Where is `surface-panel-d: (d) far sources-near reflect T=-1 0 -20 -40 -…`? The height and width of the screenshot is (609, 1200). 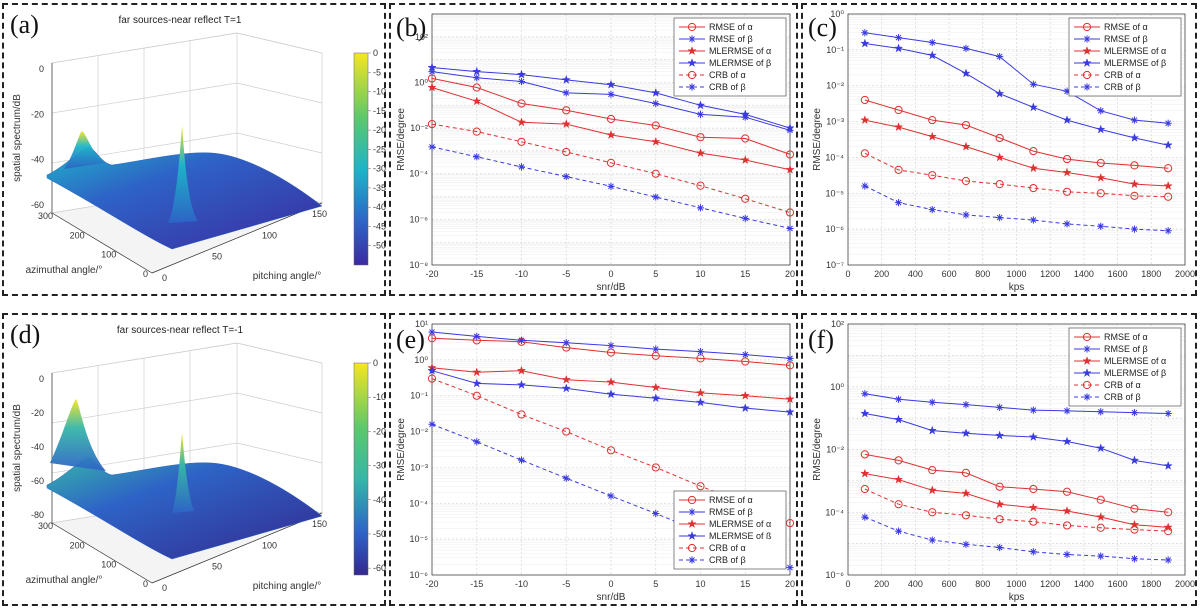 surface-panel-d: (d) far sources-near reflect T=-1 0 -20 -40 -… is located at coordinates (198, 456).